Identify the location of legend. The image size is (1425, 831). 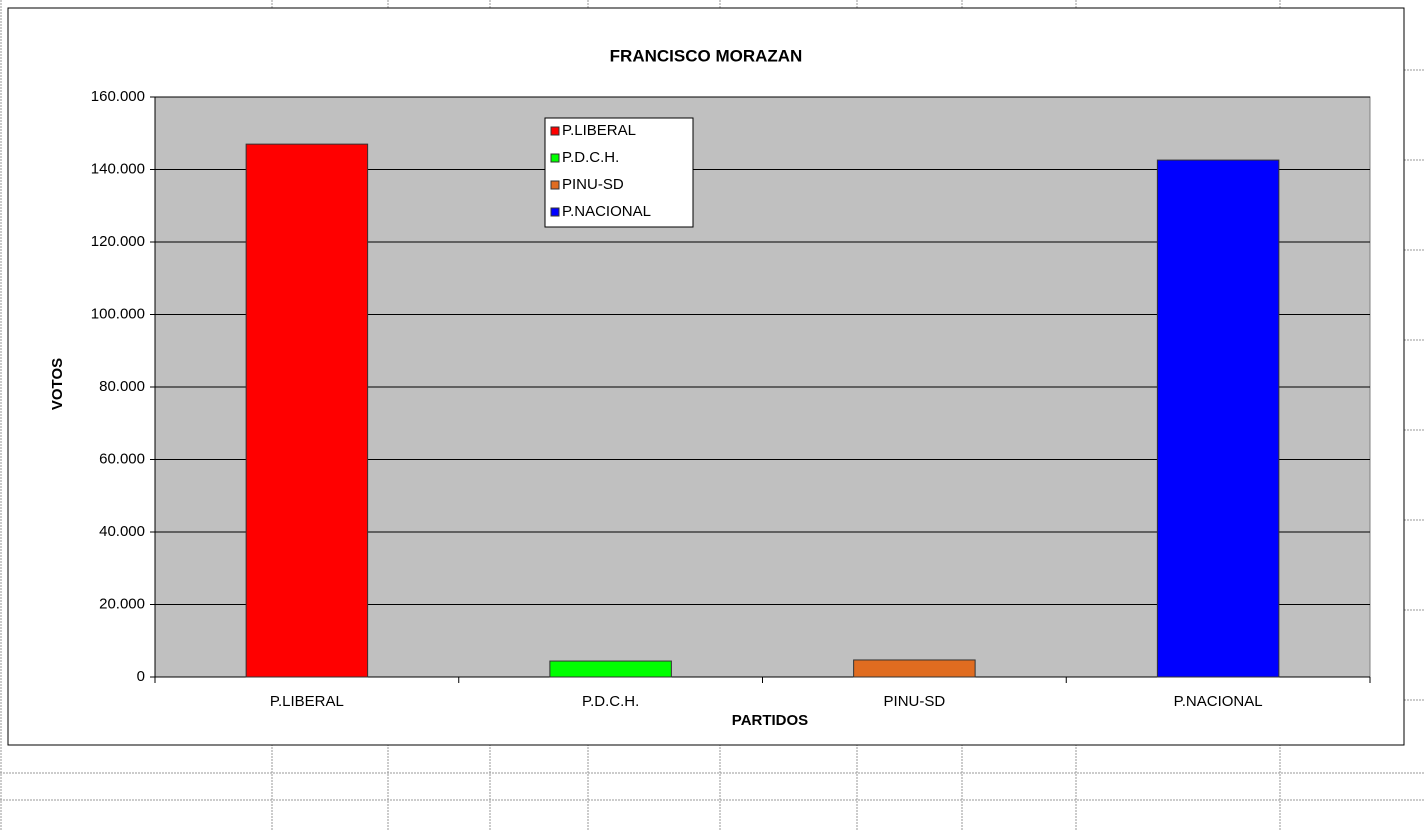
(619, 172).